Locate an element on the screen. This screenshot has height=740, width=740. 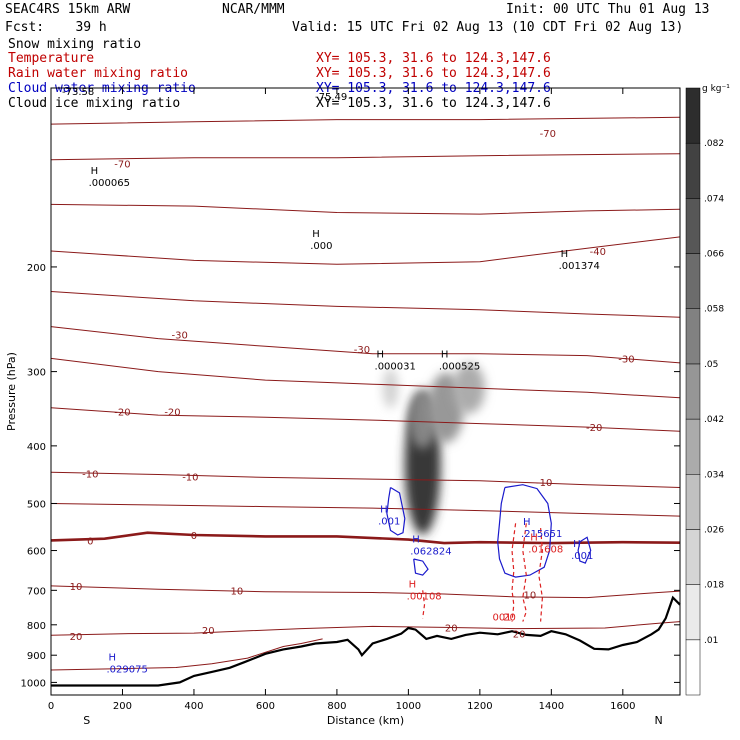
colorbar-tick-label: .082 is located at coordinates (714, 144).